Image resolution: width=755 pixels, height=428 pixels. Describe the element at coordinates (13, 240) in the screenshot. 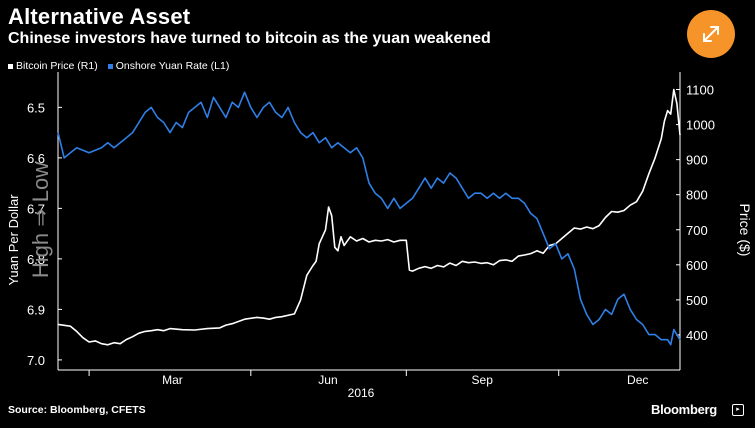

I see `left-axis-label: Yuan Per Dollar` at that location.